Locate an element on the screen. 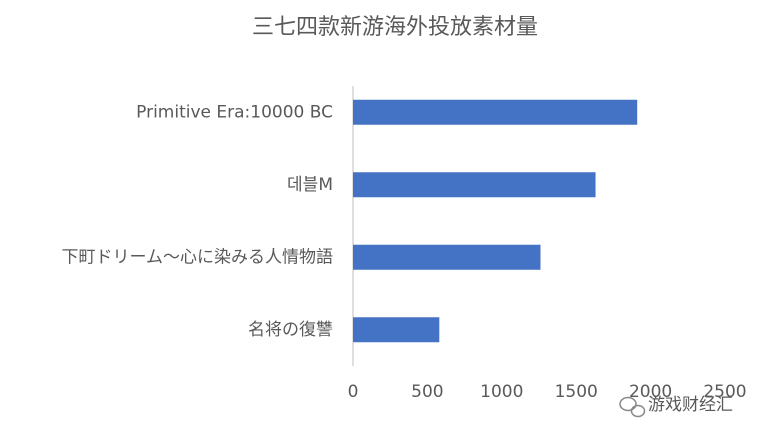  chart-title: 三七四款新游海外投放素材量 is located at coordinates (395, 27).